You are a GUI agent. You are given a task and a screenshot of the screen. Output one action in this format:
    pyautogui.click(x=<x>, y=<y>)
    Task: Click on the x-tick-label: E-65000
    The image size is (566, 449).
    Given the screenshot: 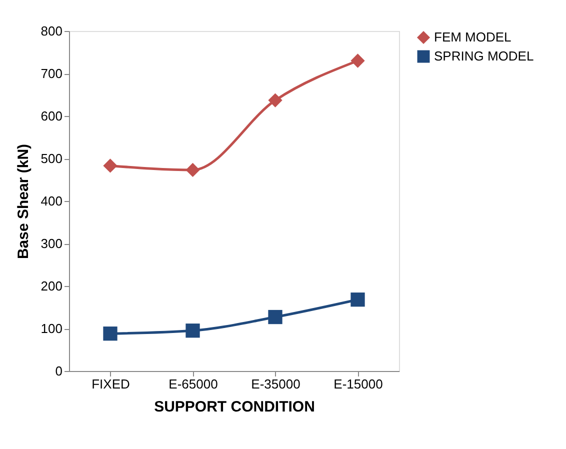 What is the action you would take?
    pyautogui.click(x=193, y=384)
    